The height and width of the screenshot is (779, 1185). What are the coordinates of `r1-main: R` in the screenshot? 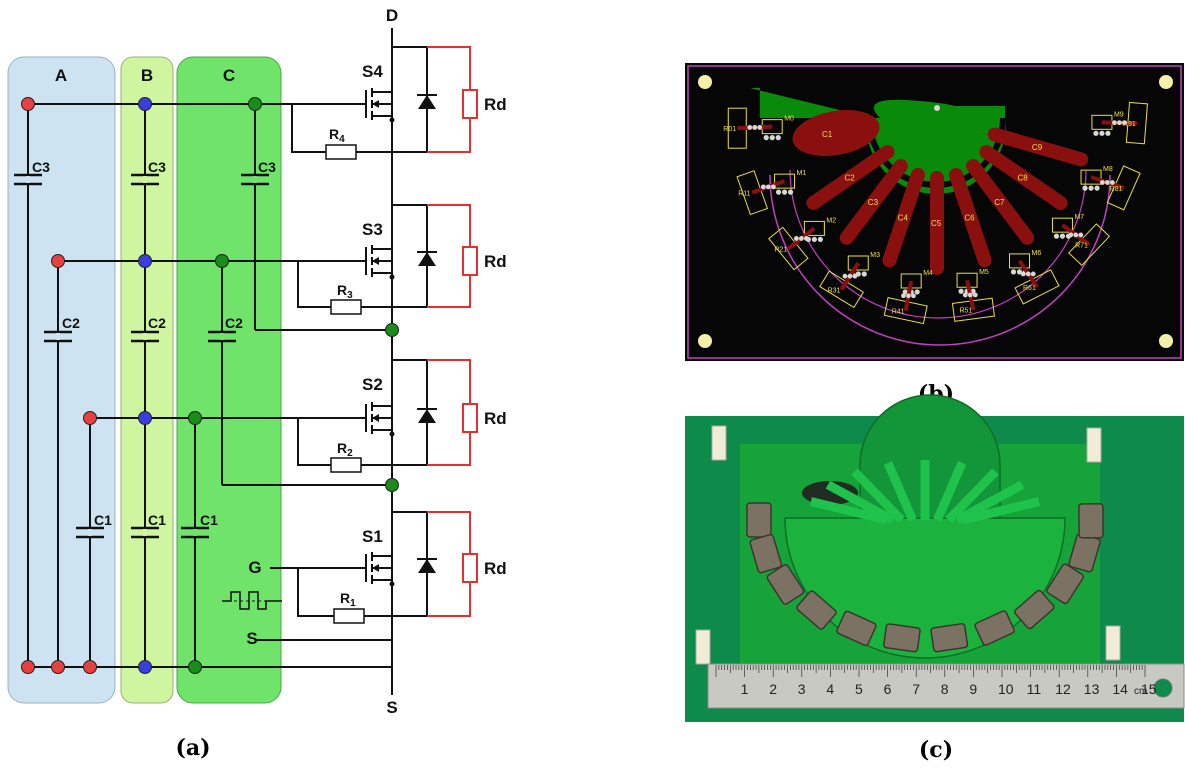 It's located at (345, 598).